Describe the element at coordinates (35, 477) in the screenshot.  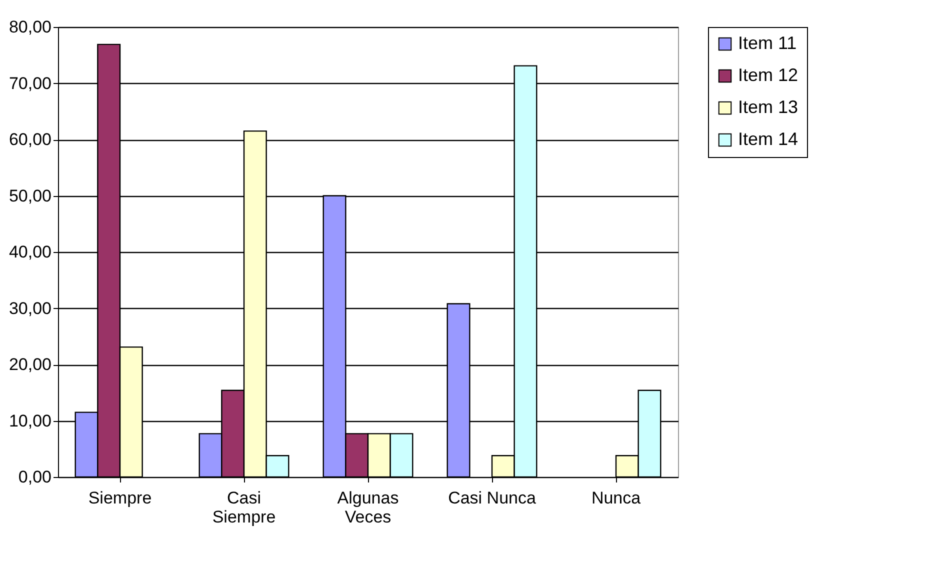
I see `y-tick-label: 0,00` at that location.